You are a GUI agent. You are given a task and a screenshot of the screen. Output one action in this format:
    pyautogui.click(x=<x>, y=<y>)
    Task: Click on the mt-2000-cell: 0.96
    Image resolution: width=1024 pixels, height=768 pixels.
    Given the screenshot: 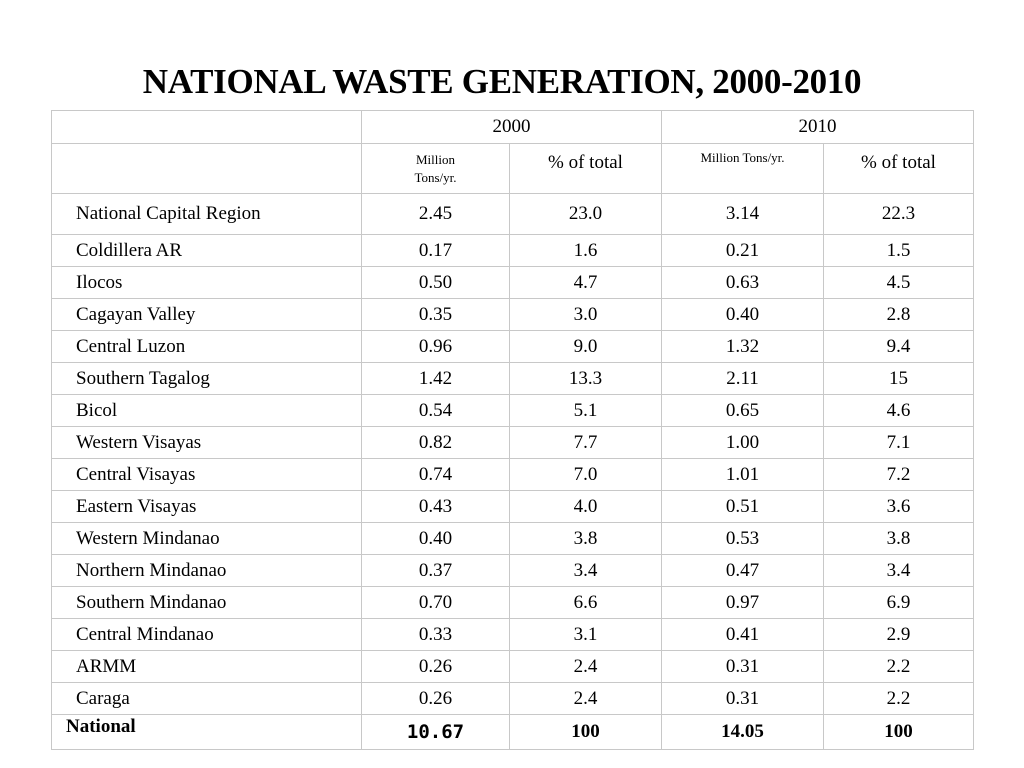 What is the action you would take?
    pyautogui.click(x=435, y=346)
    